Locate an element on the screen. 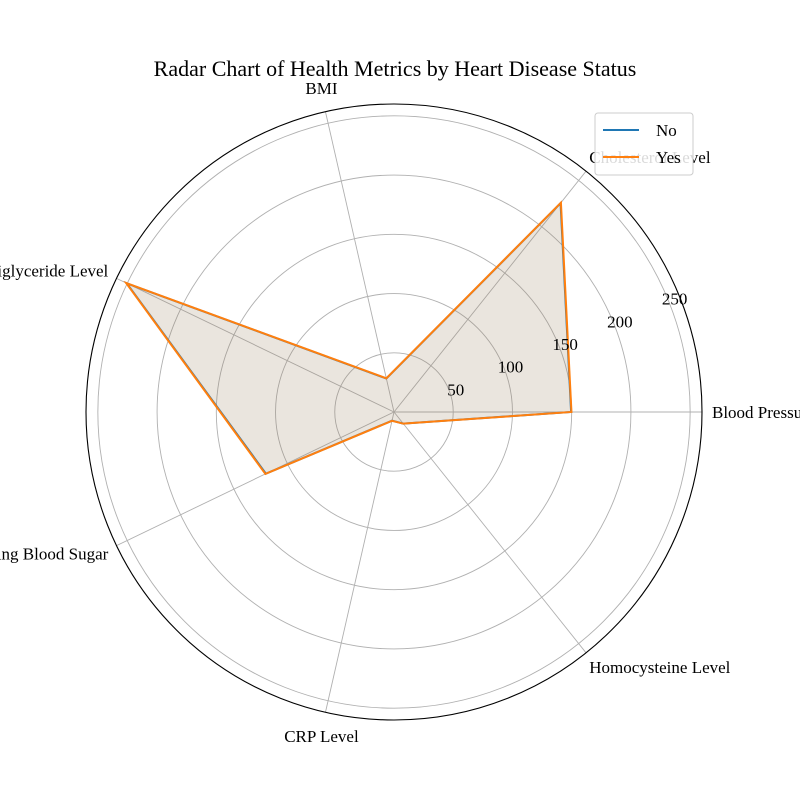 This screenshot has width=800, height=800. radial-tick-label: 100 is located at coordinates (511, 367).